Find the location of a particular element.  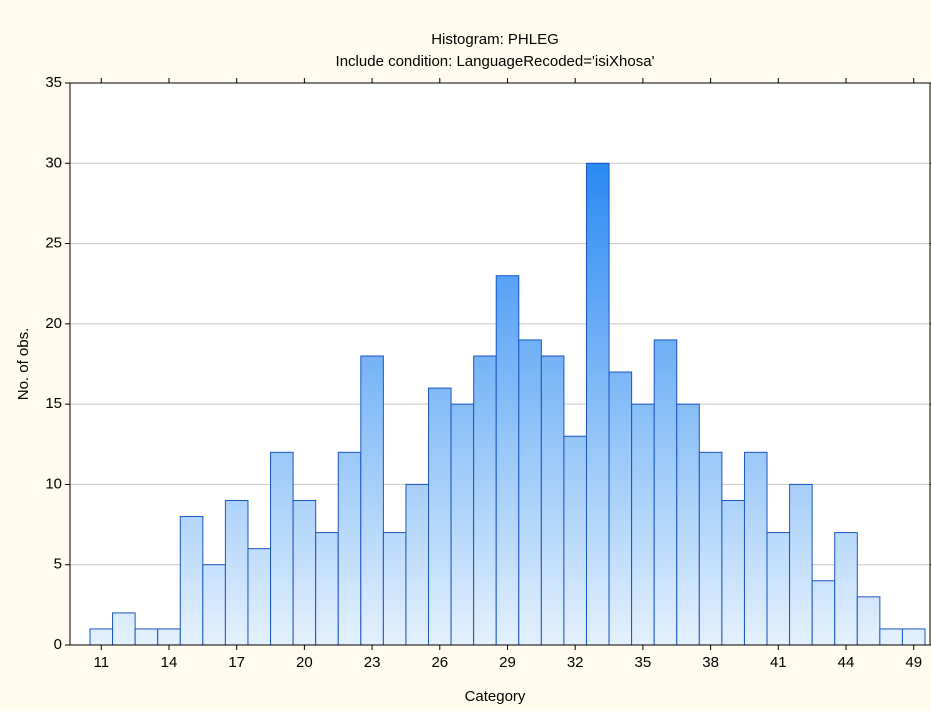

y-axis-label: No. of obs. is located at coordinates (23, 364).